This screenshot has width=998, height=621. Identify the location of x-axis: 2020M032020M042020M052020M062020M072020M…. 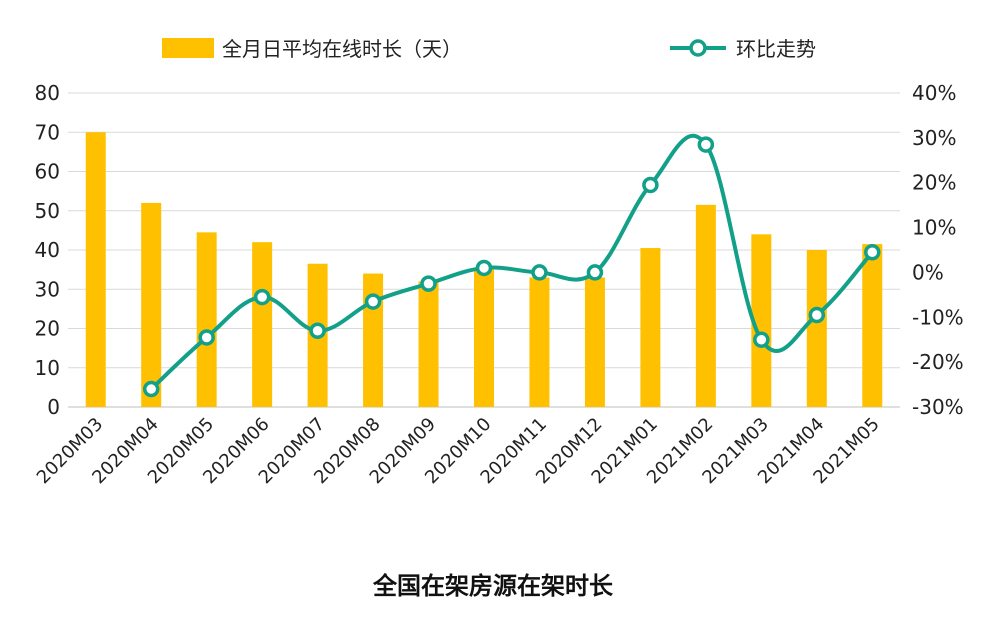
(458, 451).